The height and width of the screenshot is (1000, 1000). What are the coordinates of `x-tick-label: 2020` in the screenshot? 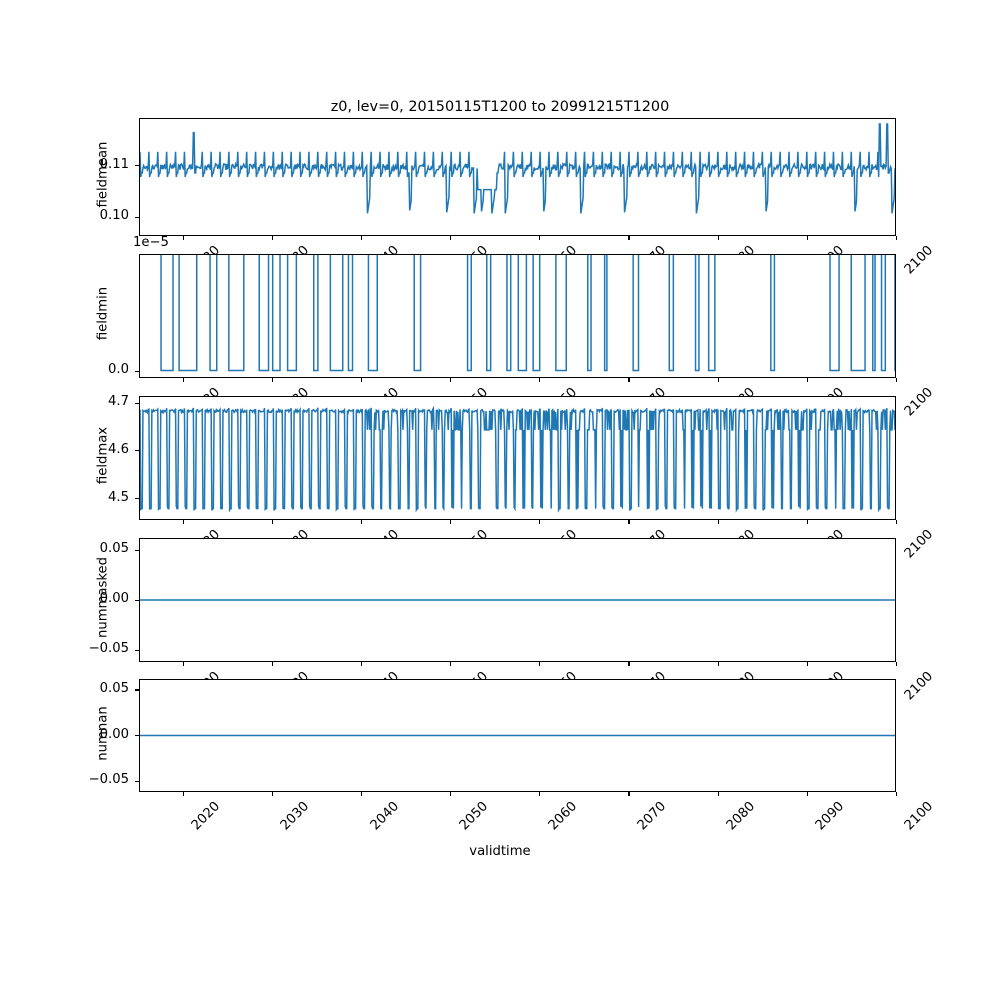 It's located at (206, 816).